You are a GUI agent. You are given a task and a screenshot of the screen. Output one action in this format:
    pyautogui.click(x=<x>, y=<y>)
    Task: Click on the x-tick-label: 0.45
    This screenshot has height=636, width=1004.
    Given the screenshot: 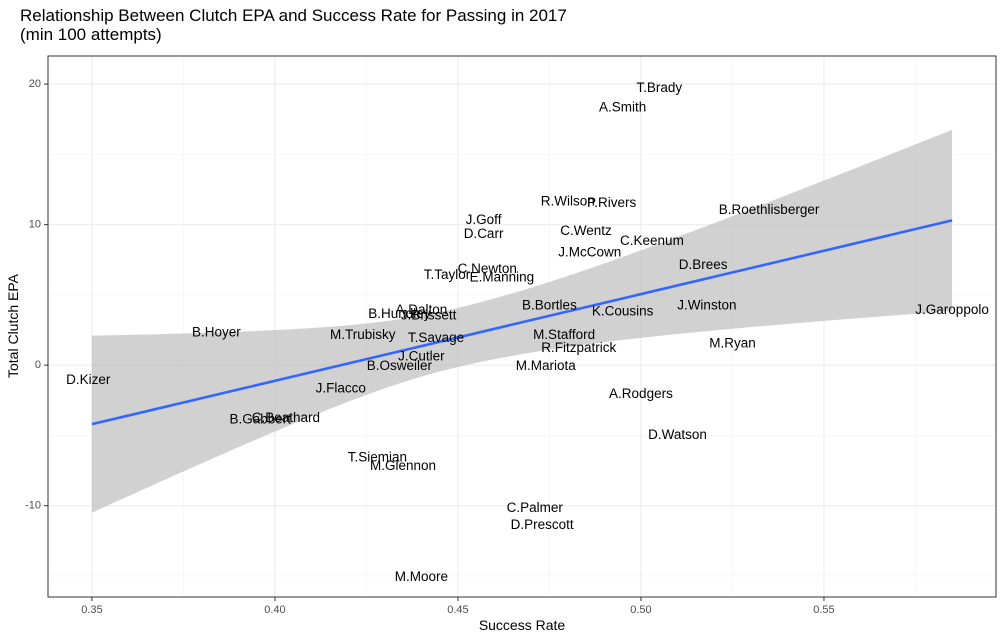 What is the action you would take?
    pyautogui.click(x=457, y=610)
    